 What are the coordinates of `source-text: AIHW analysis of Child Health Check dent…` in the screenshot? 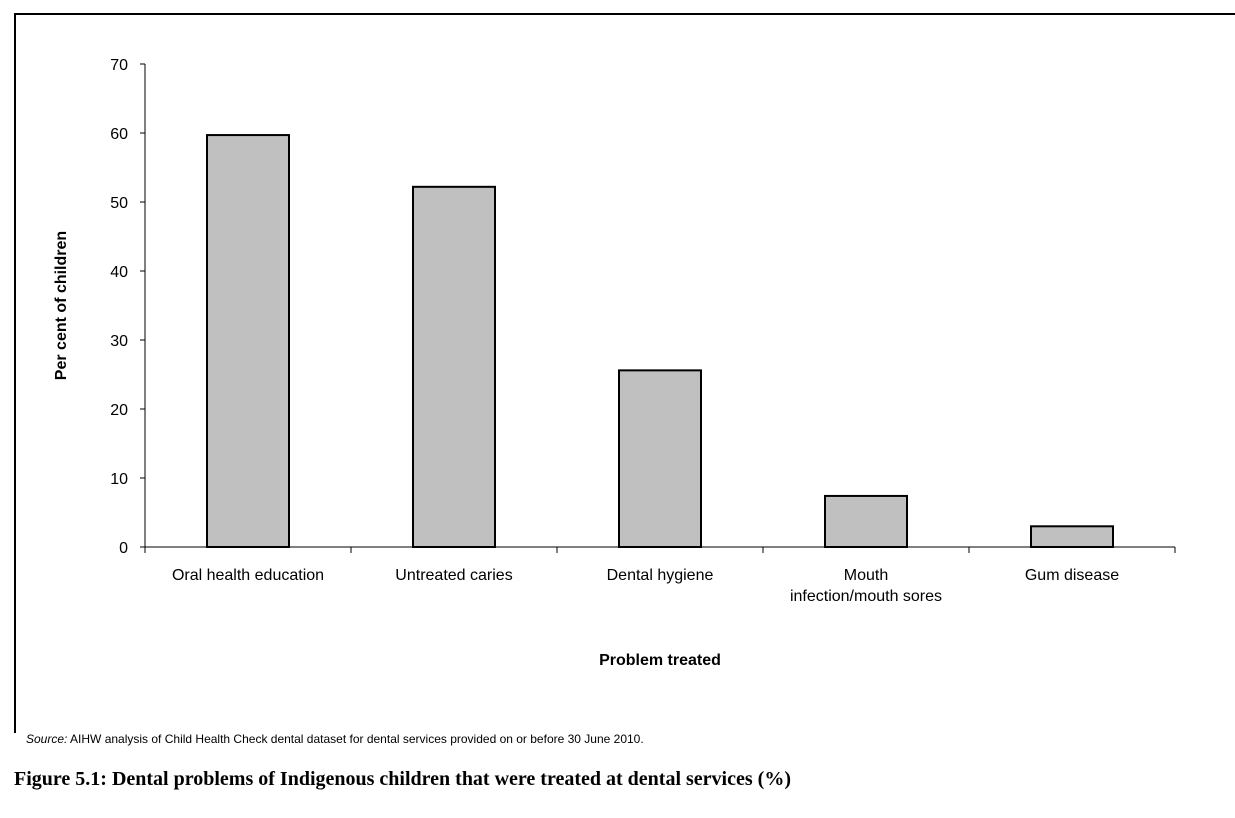 It's located at (355, 739).